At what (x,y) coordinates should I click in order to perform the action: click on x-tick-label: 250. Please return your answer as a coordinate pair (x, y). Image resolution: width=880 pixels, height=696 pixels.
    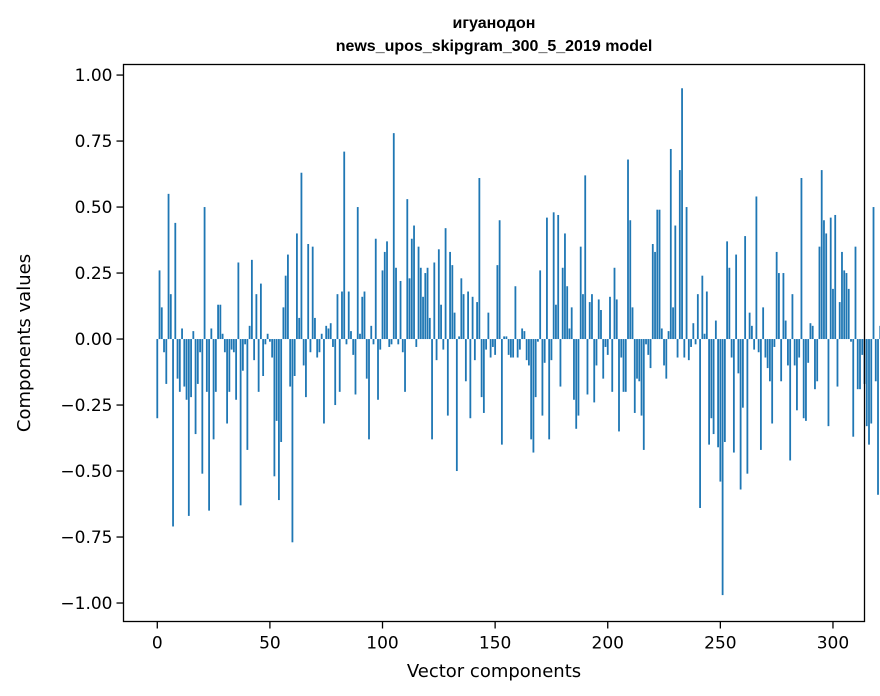
    Looking at the image, I should click on (720, 644).